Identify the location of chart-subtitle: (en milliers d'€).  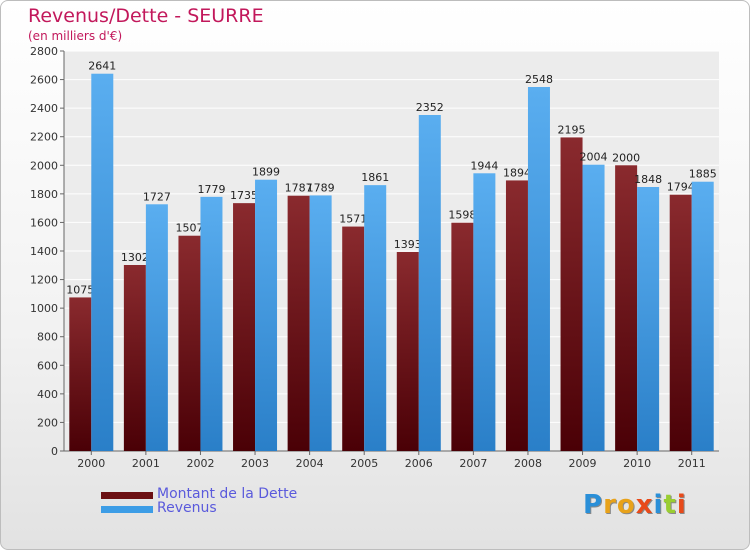
(75, 36).